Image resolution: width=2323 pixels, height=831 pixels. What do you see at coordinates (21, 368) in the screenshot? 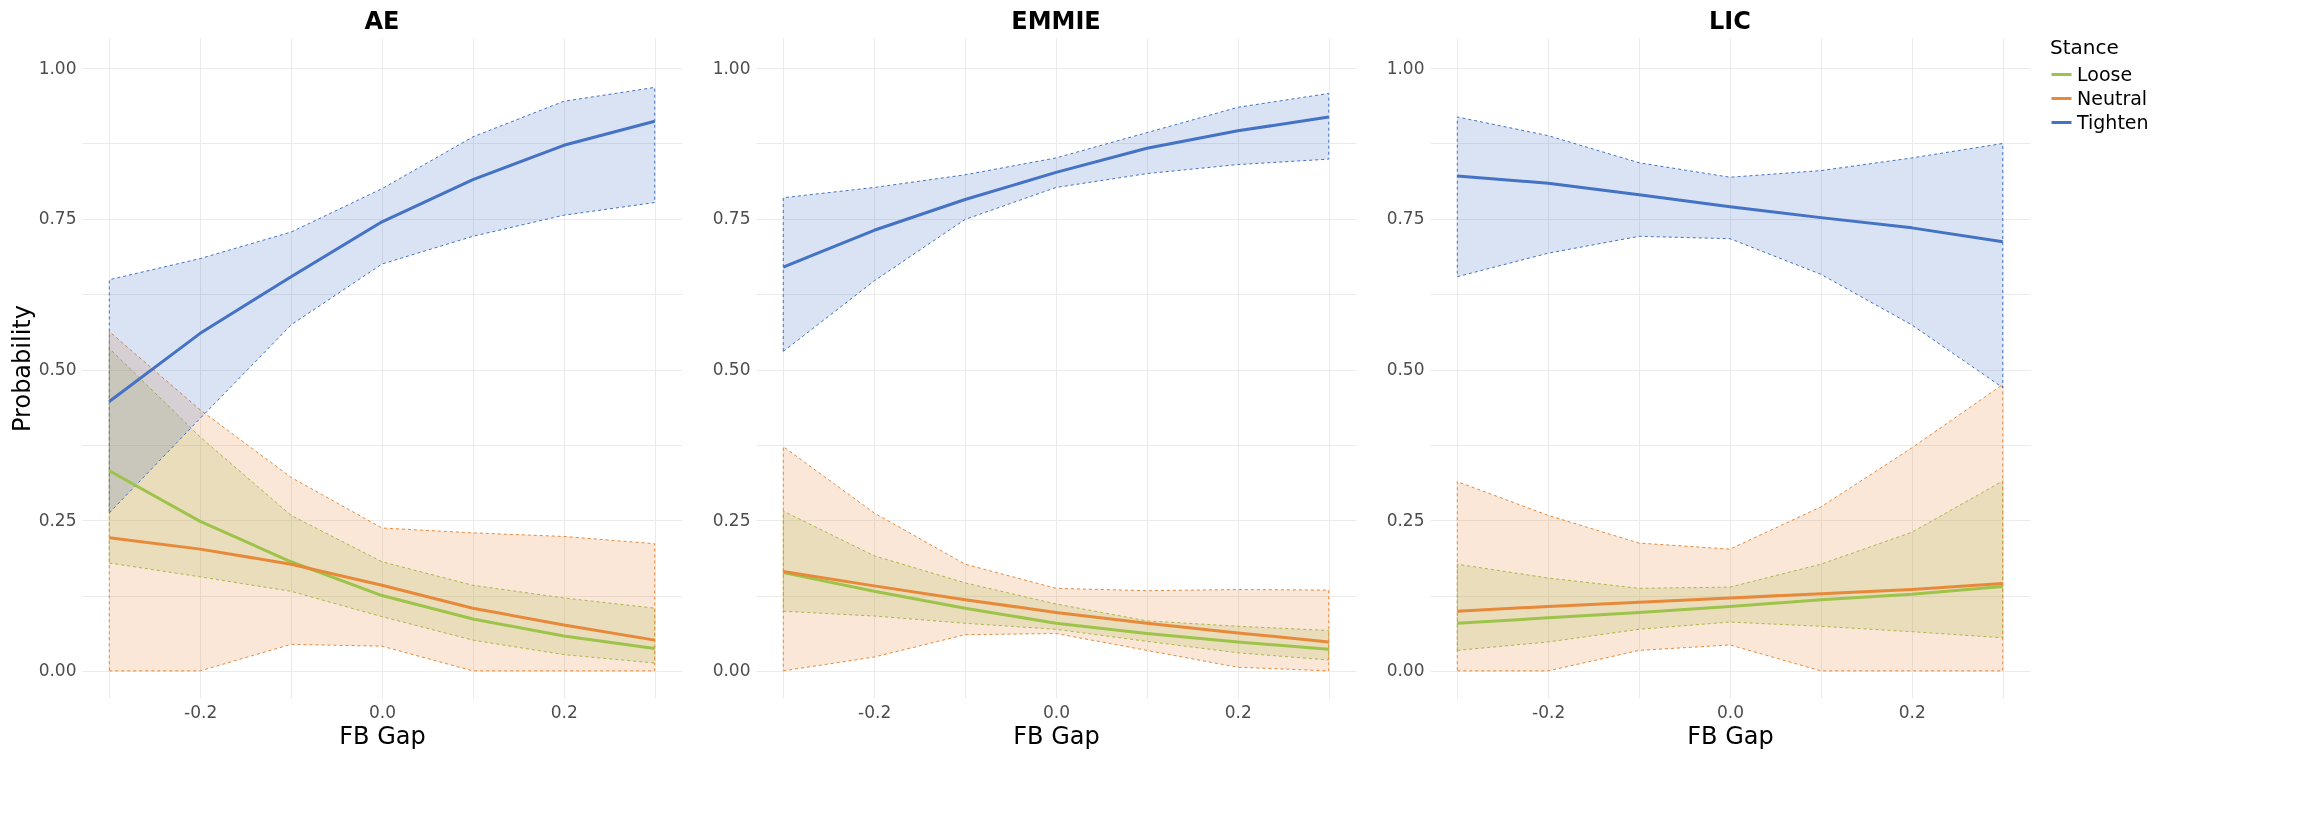
I see `y-axis-title: Probability` at bounding box center [21, 368].